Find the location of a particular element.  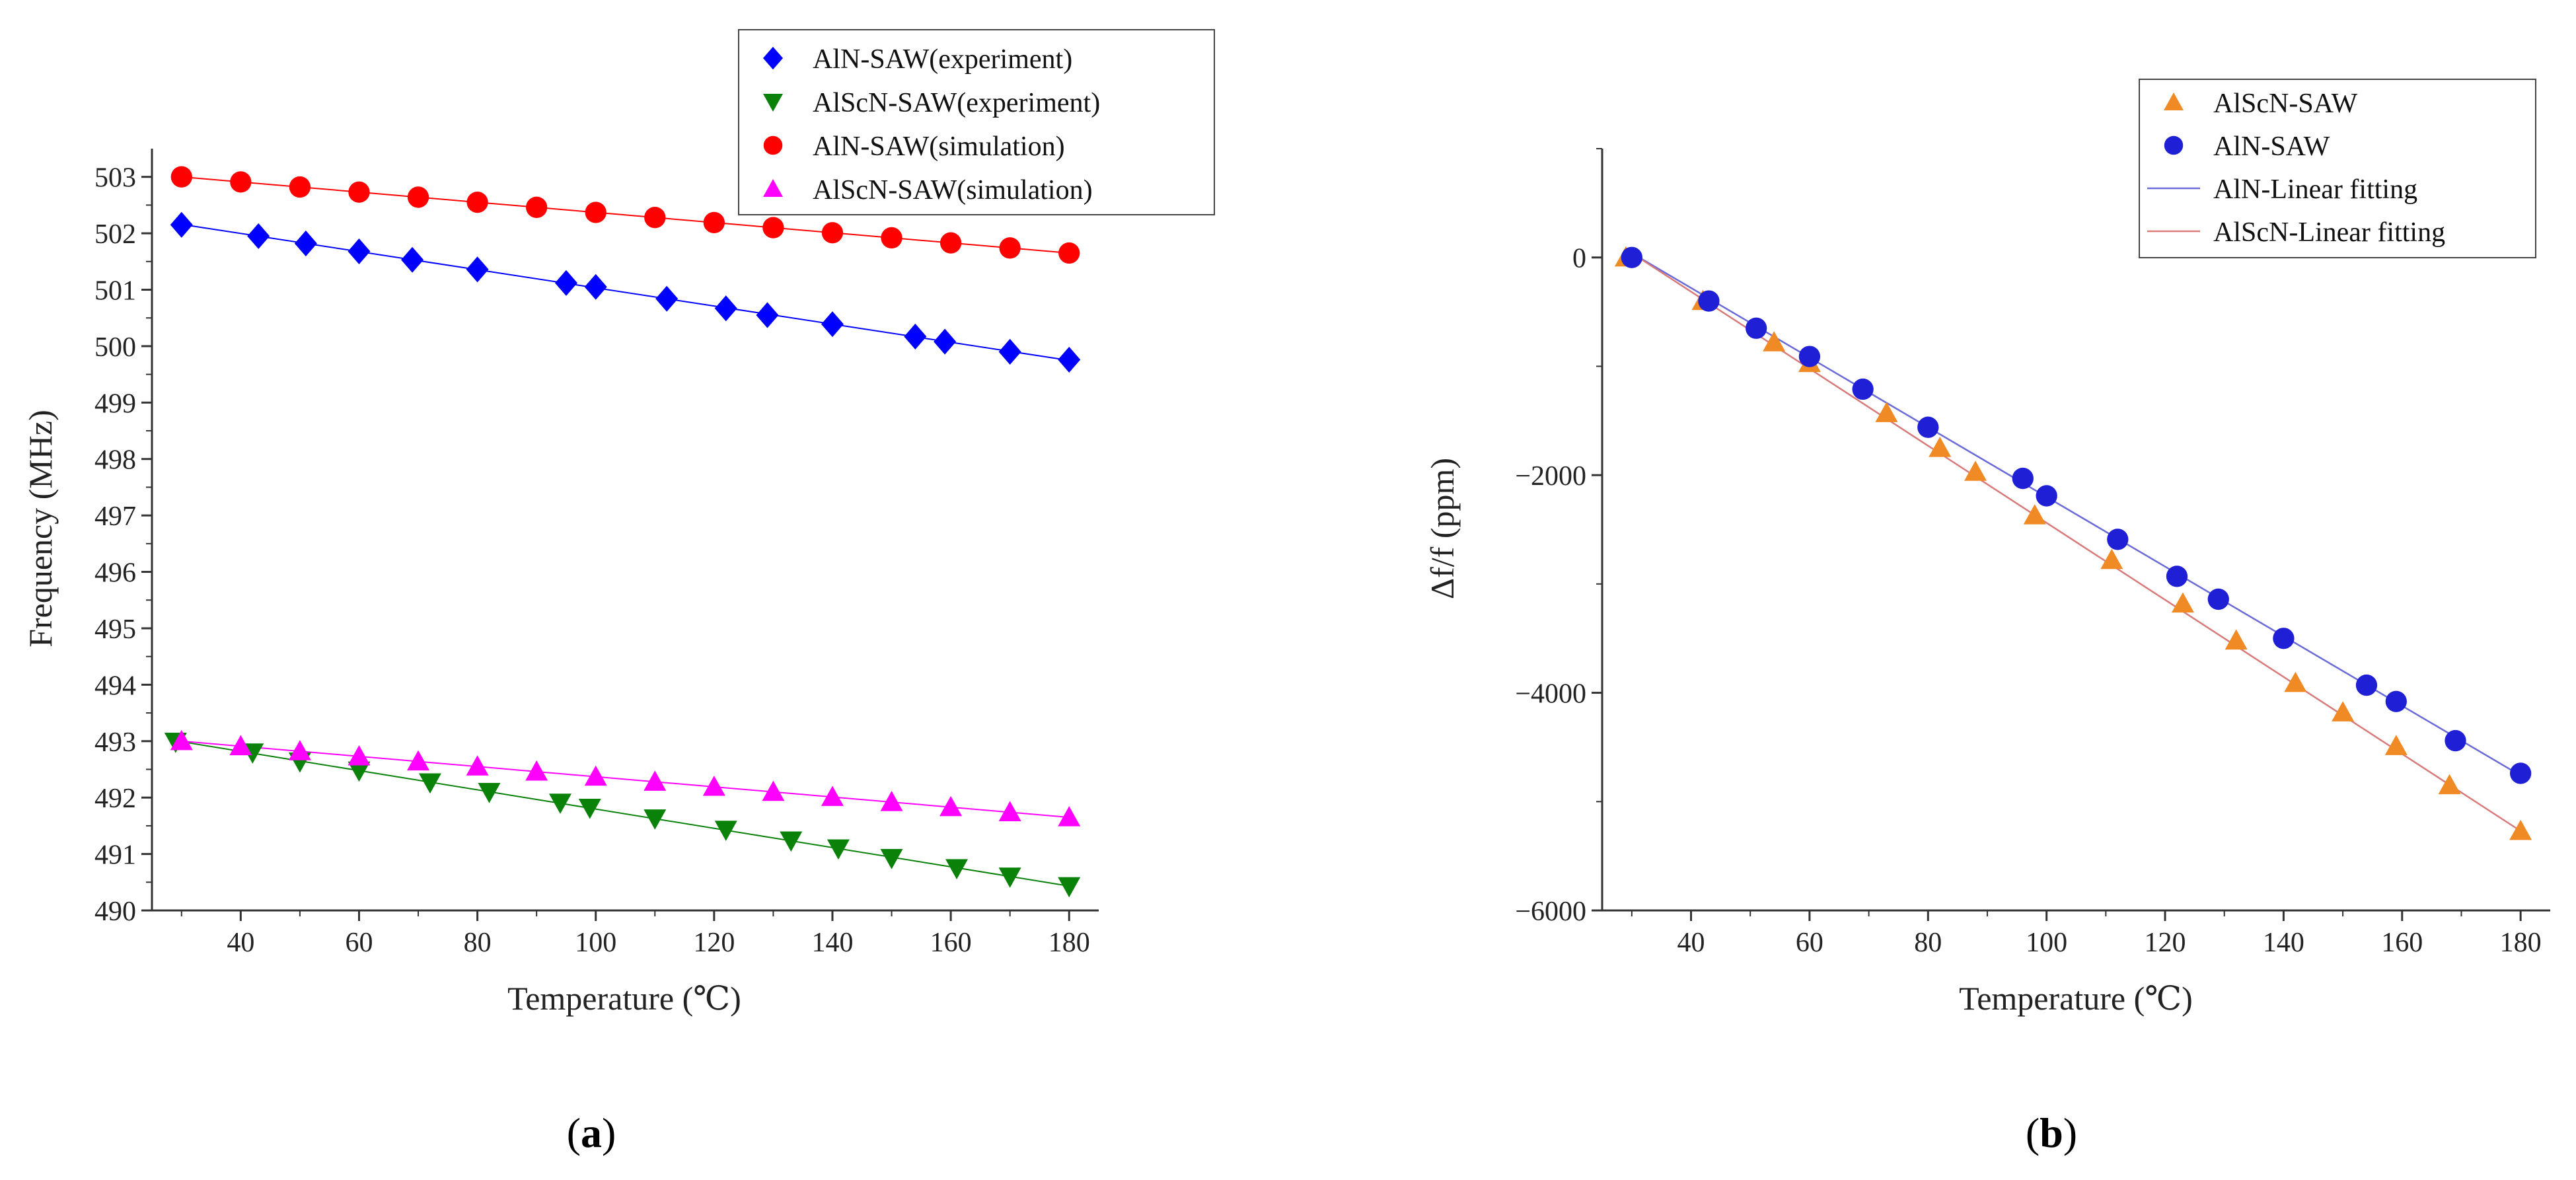

legend-label: AlN-Linear fitting is located at coordinates (2315, 190).